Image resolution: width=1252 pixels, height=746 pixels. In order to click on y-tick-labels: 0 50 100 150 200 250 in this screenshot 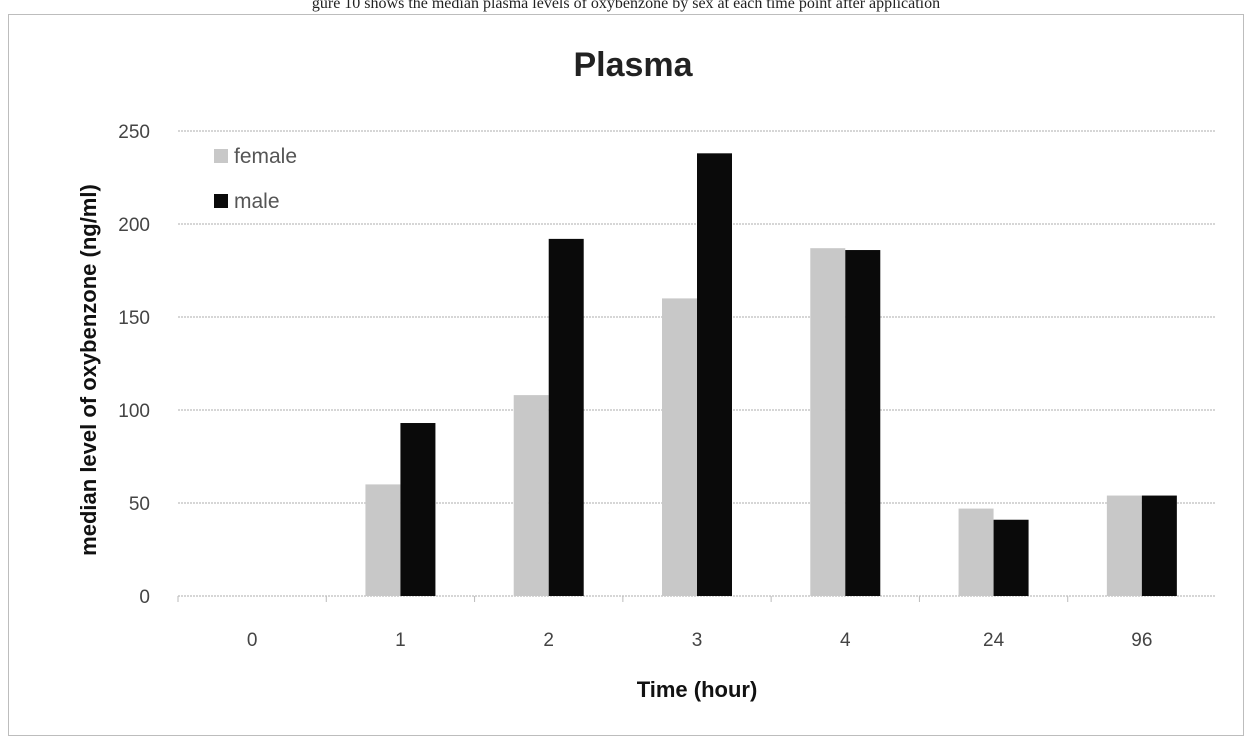, I will do `click(134, 365)`.